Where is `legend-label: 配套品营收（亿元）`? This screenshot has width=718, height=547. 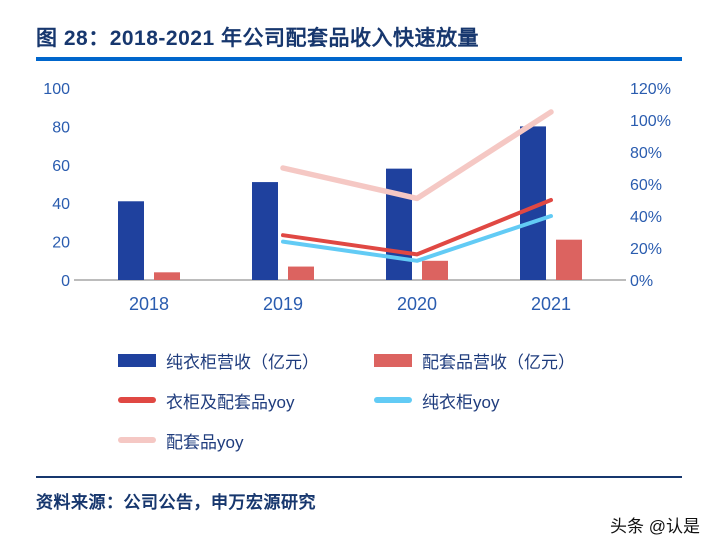
legend-label: 配套品营收（亿元） is located at coordinates (498, 362).